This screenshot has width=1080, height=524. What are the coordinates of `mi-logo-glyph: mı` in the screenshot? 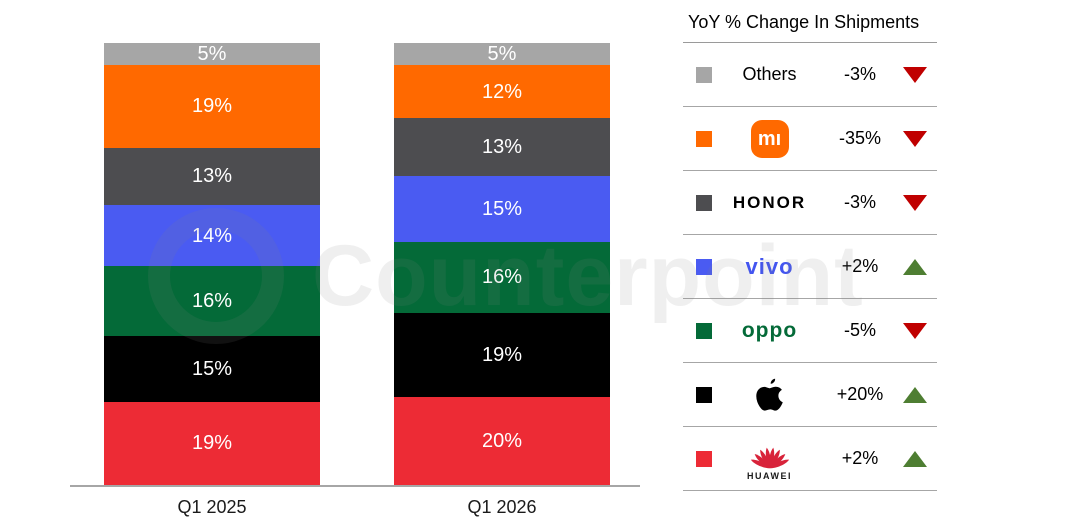 It's located at (769, 138).